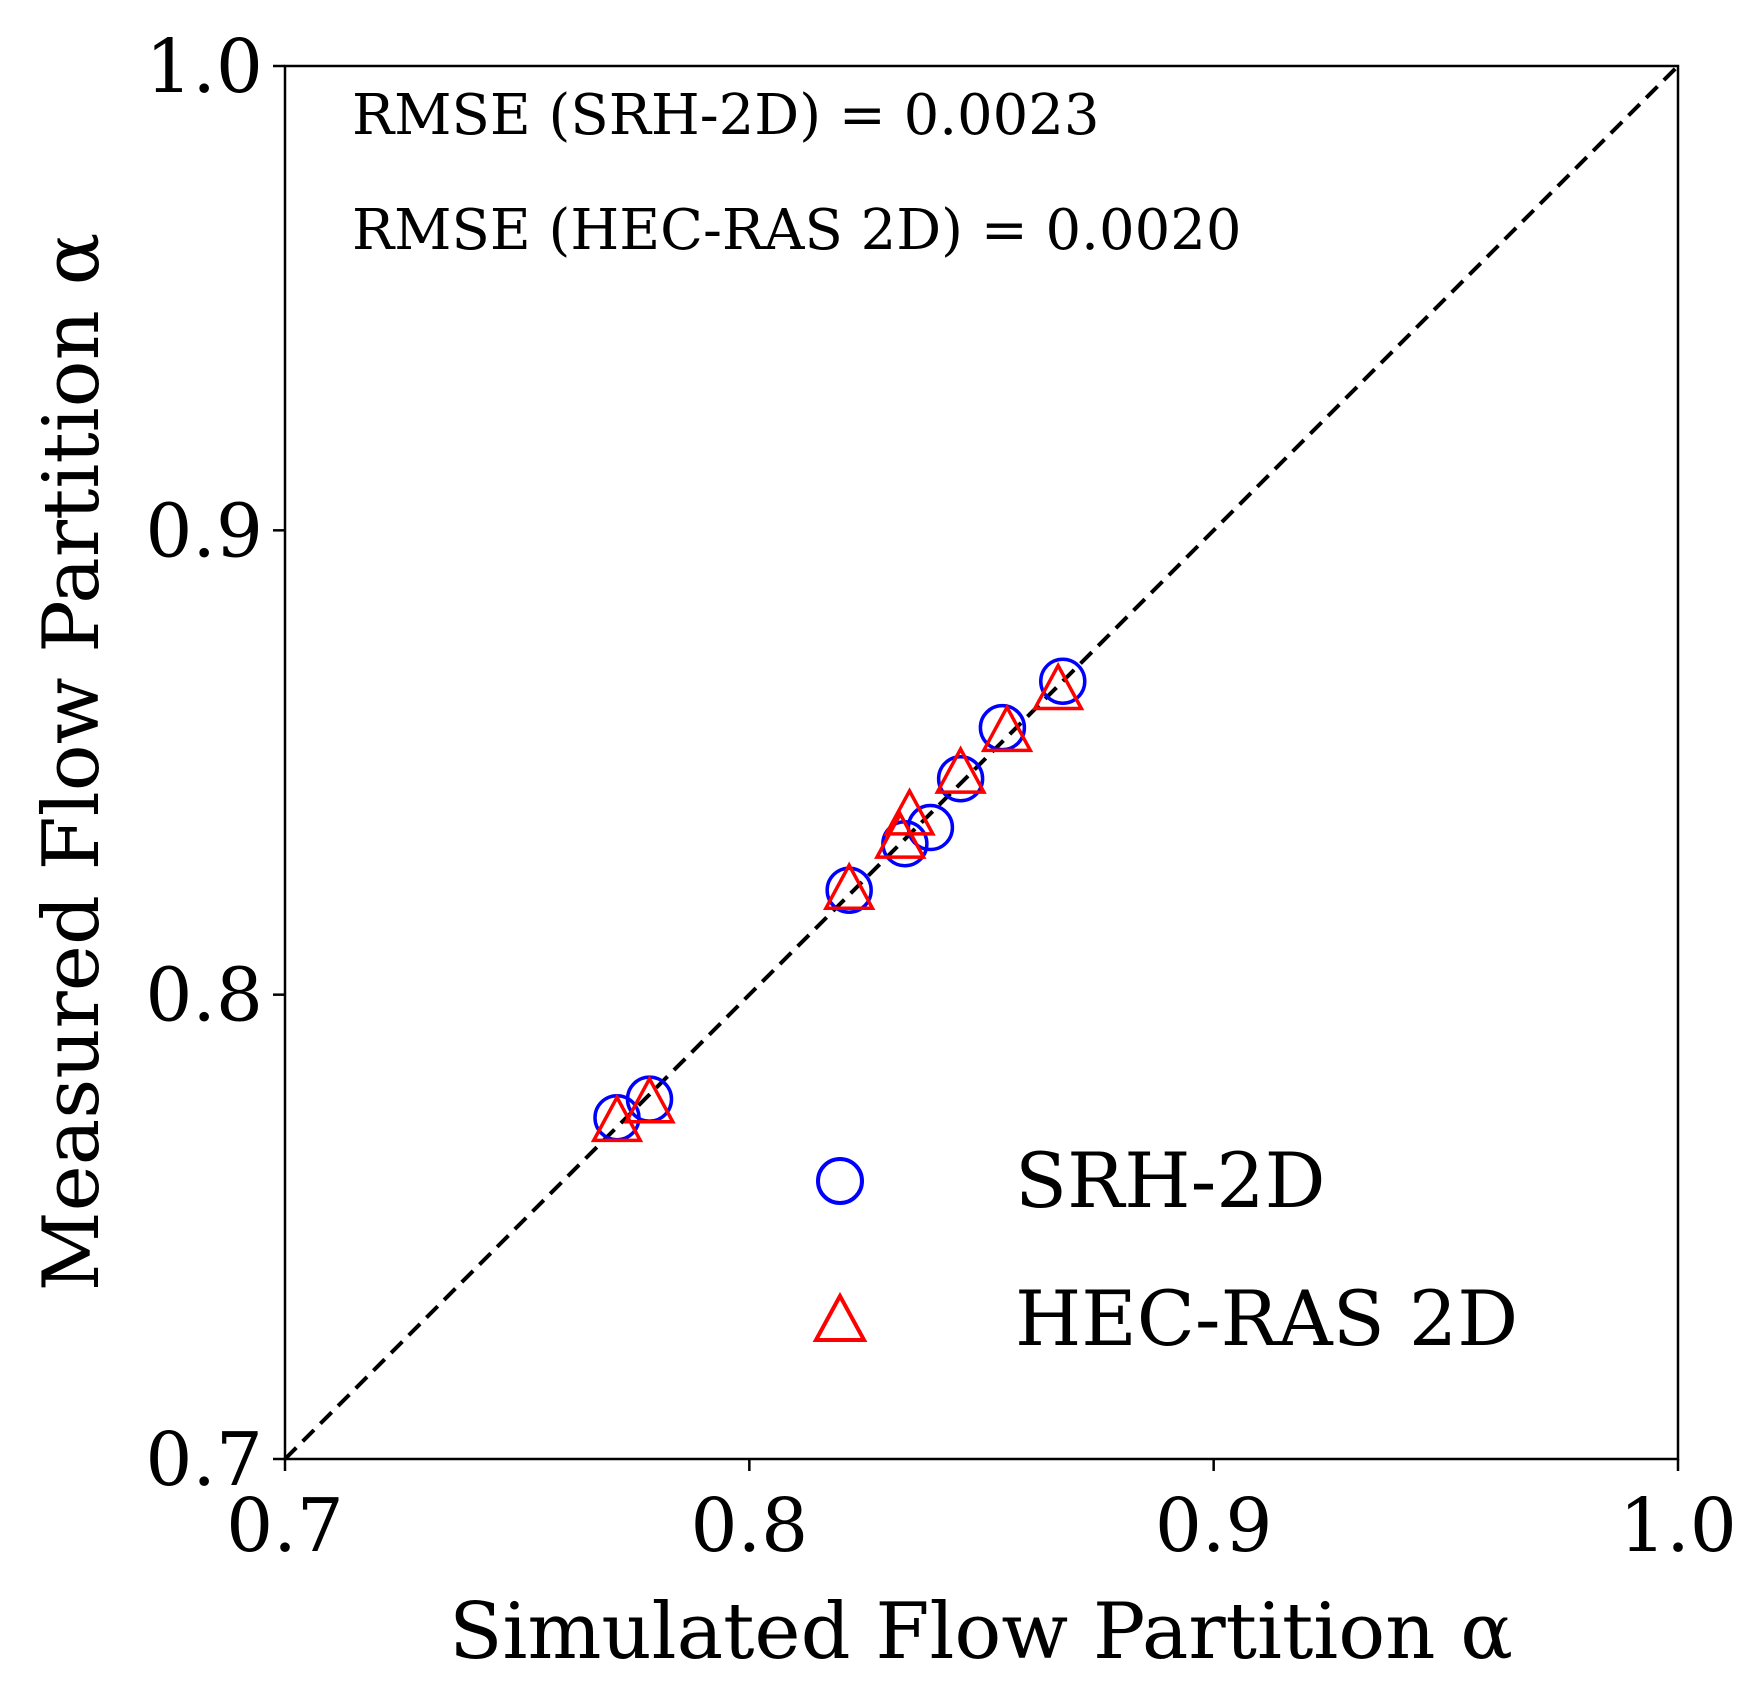 The height and width of the screenshot is (1703, 1758). I want to click on y-axis-label: Measured Flow Partition α, so click(72, 762).